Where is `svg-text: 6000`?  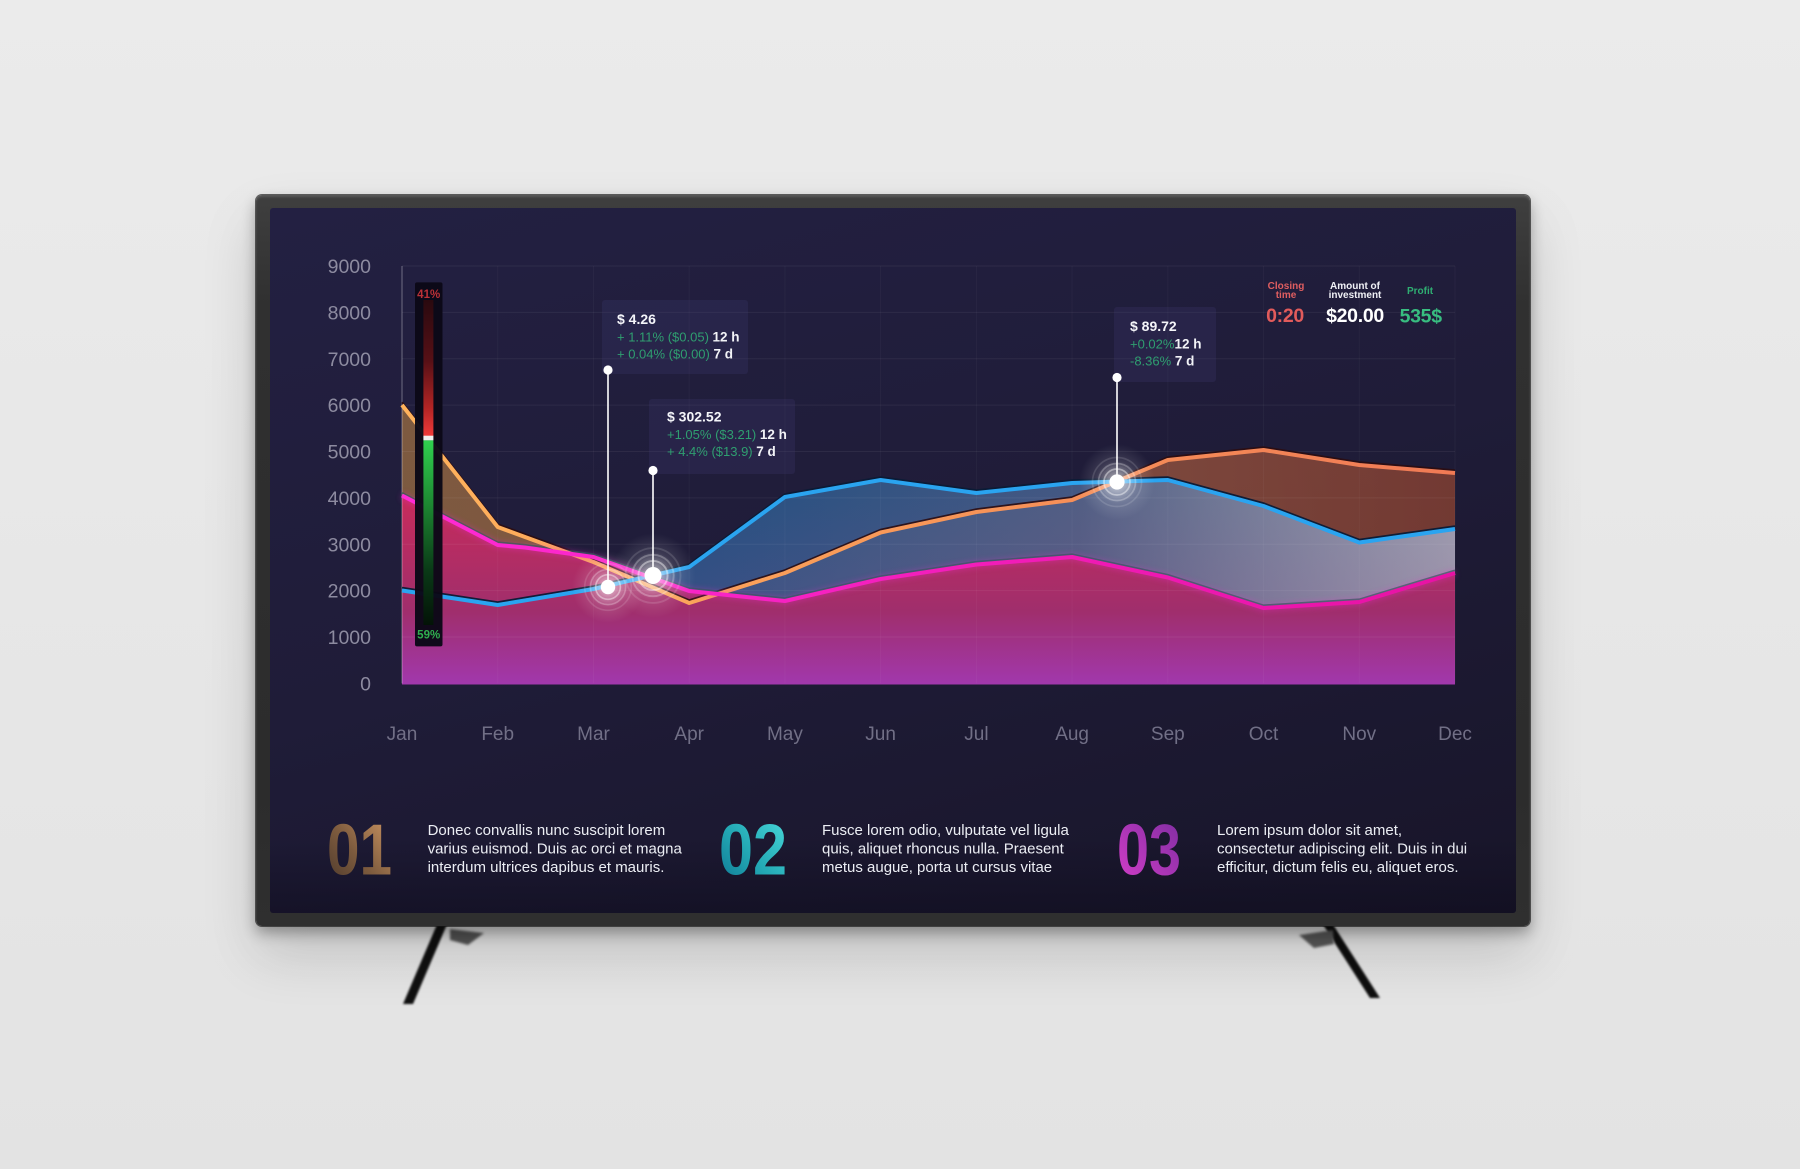
svg-text: 6000 is located at coordinates (350, 406).